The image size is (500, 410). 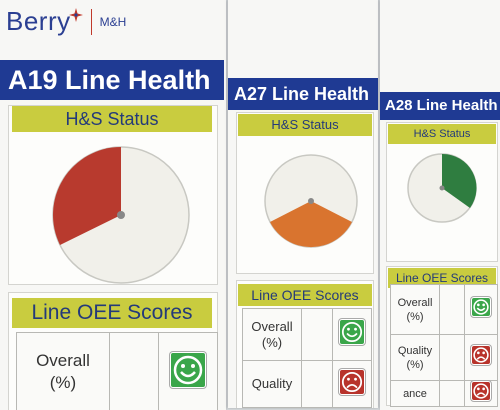 What do you see at coordinates (415, 358) in the screenshot?
I see `row-label: Quality (%)` at bounding box center [415, 358].